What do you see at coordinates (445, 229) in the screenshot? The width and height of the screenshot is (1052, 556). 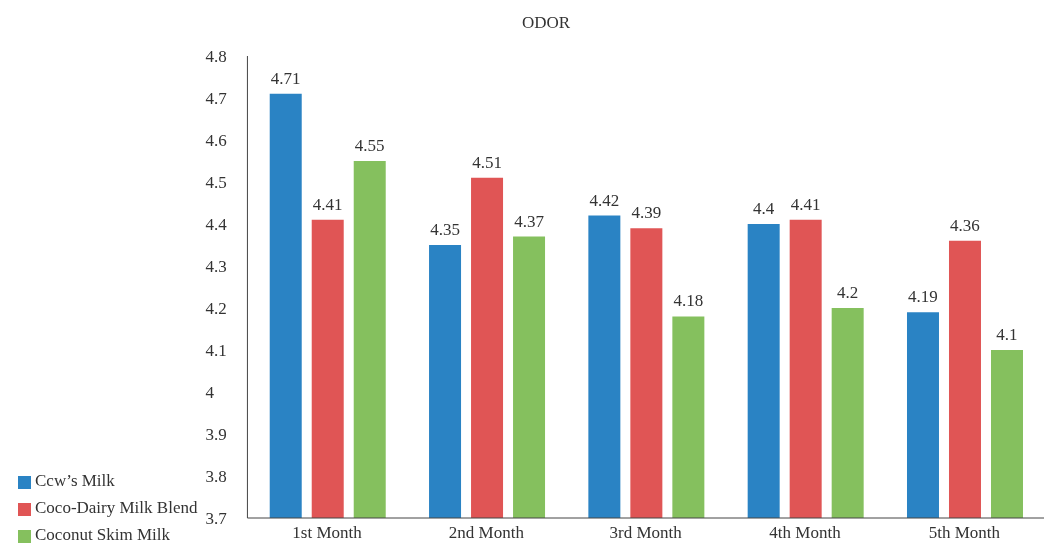 I see `data-label: 4.35` at bounding box center [445, 229].